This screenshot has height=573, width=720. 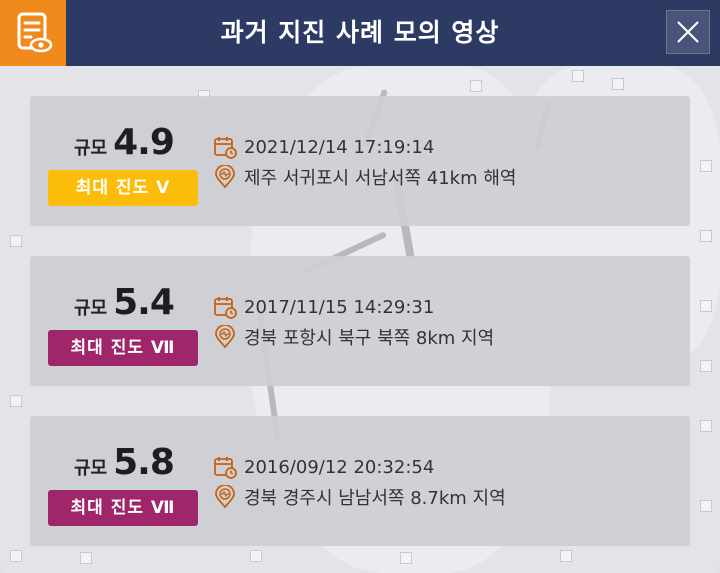 I want to click on event-location: 경북 경주시 남남서쪽 8.7km 지역, so click(x=375, y=498).